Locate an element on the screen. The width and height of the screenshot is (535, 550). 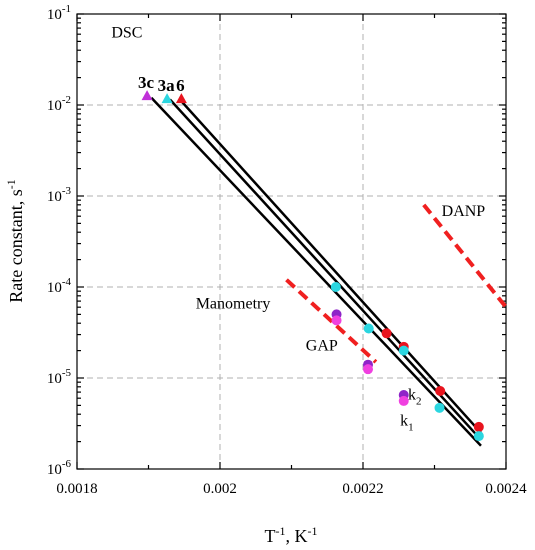
annotation-label: k2 is located at coordinates (415, 397).